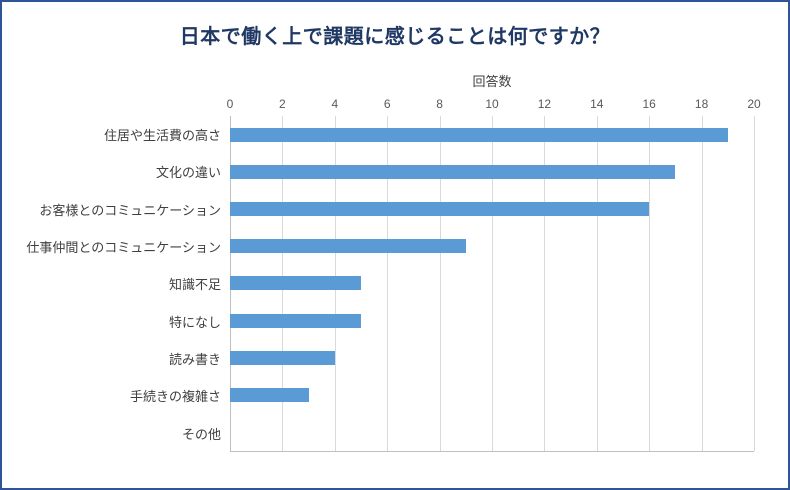 This screenshot has height=490, width=790. I want to click on x-tick-label: 8, so click(439, 104).